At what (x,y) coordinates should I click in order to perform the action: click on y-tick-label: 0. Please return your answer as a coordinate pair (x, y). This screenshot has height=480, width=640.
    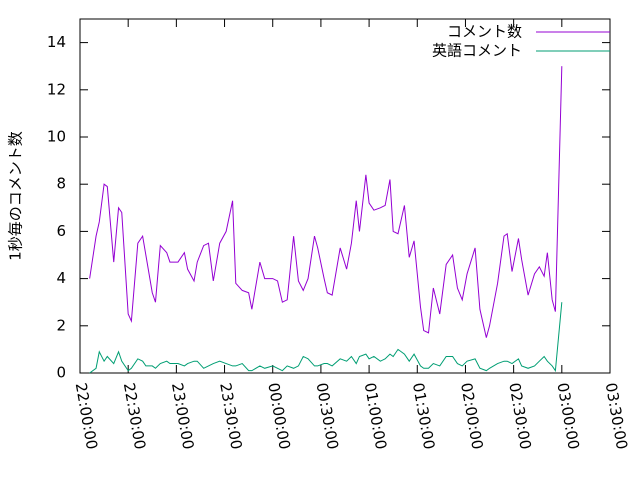
    Looking at the image, I should click on (61, 373).